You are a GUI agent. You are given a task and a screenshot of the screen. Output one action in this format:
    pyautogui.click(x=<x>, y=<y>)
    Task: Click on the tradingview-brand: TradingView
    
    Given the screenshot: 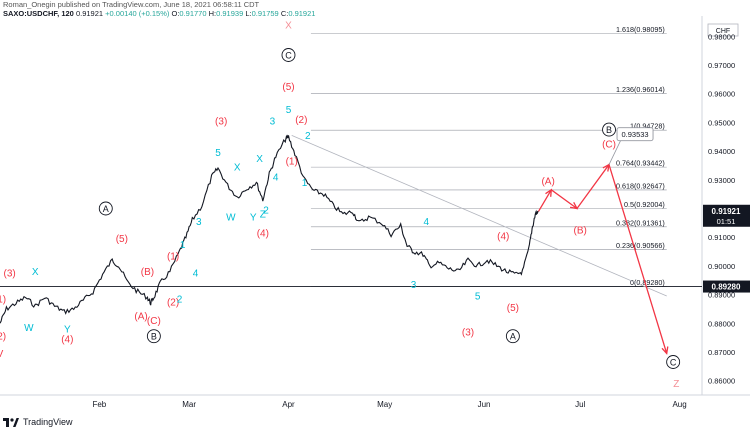 What is the action you would take?
    pyautogui.click(x=48, y=422)
    